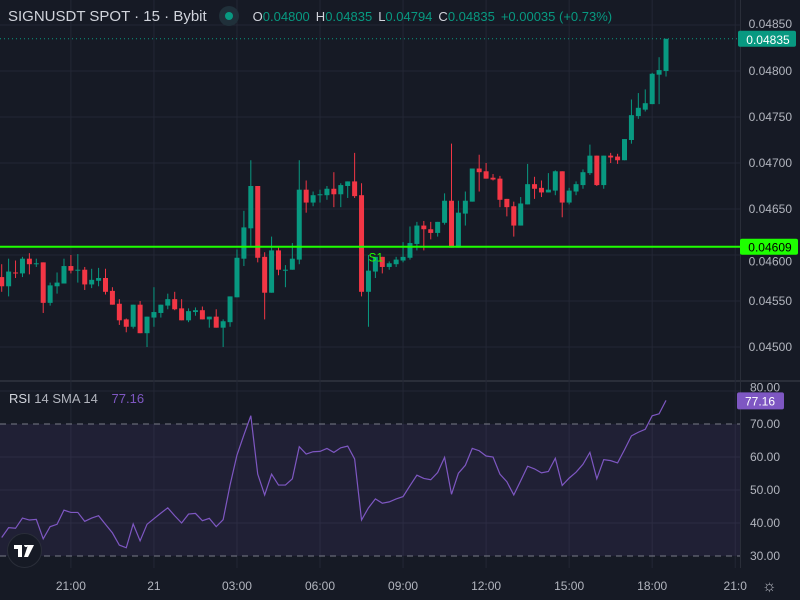  I want to click on x-tick-label: 21:0, so click(736, 586).